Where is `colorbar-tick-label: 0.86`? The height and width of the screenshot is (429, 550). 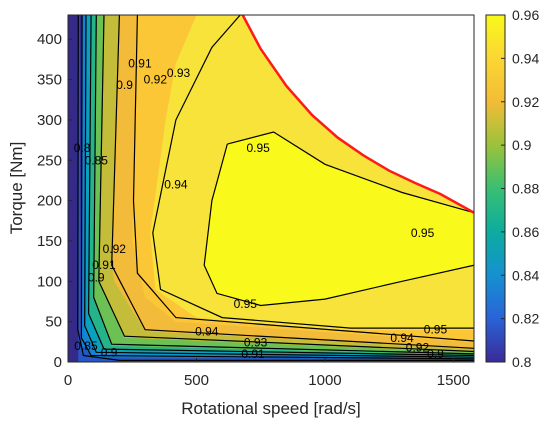
colorbar-tick-label: 0.86 is located at coordinates (525, 232).